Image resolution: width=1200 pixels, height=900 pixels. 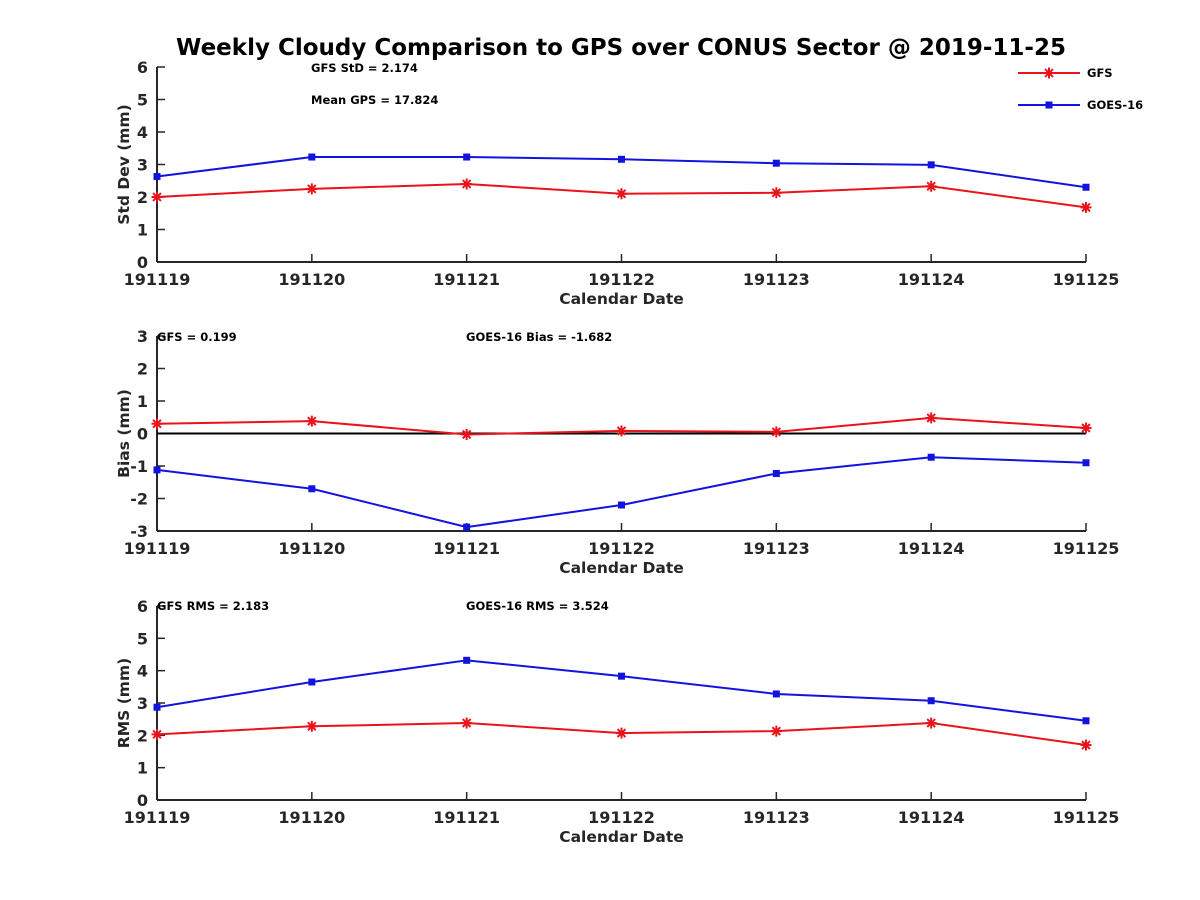 What do you see at coordinates (139, 466) in the screenshot?
I see `y-tick-label: -1` at bounding box center [139, 466].